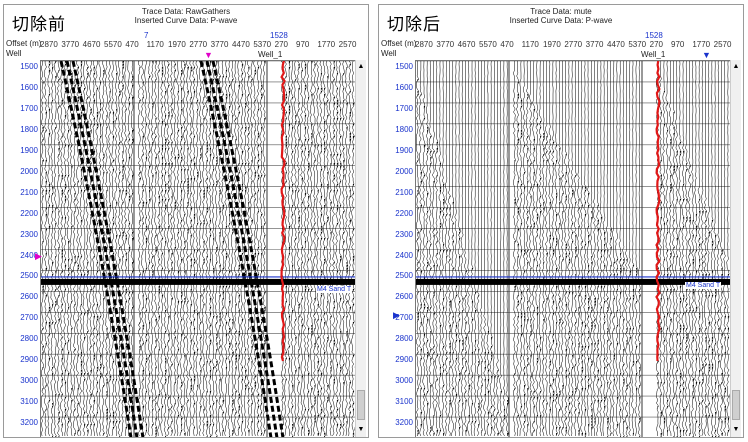 The image size is (748, 442). Describe the element at coordinates (404, 423) in the screenshot. I see `depth-tick-label: 3200` at that location.